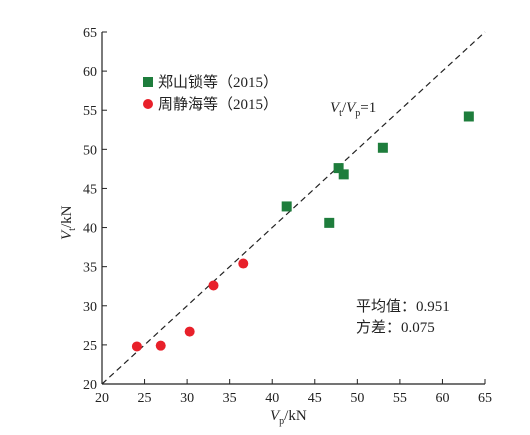  I want to click on x-tick-label: 40, so click(272, 398).